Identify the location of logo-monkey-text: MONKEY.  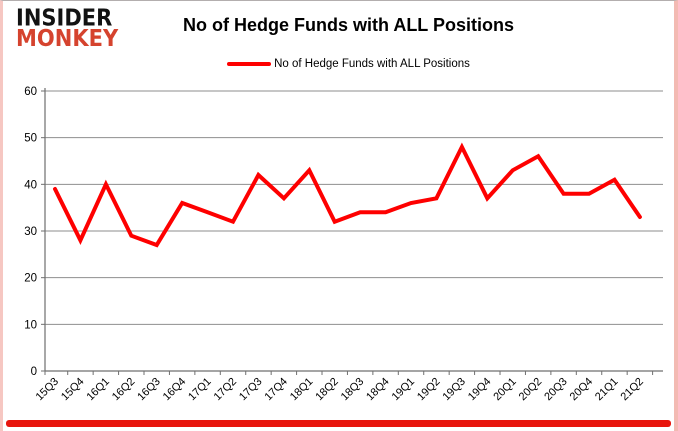
(67, 38).